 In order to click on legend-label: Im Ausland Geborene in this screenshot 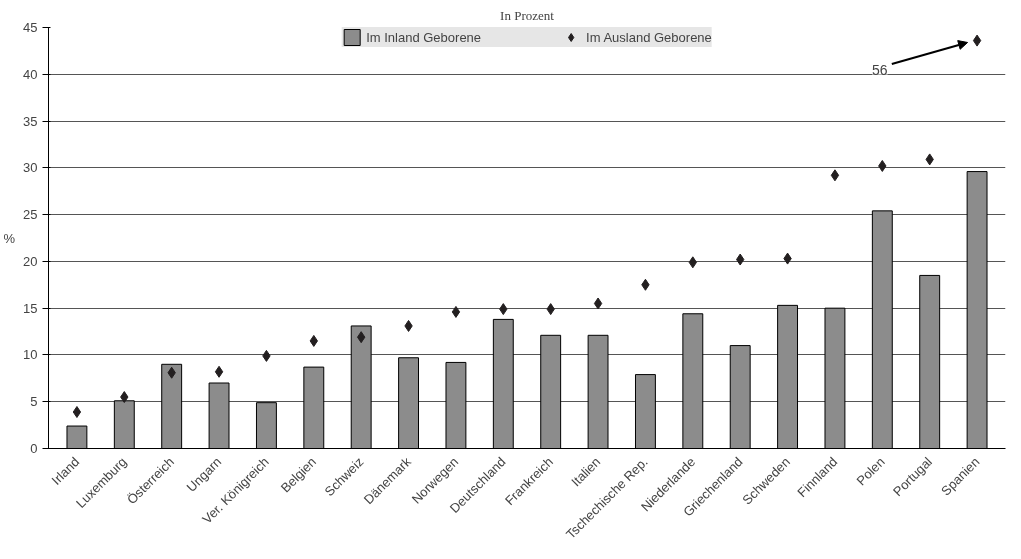, I will do `click(649, 37)`.